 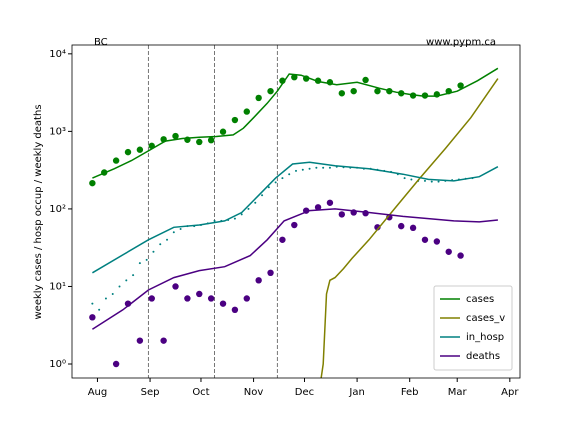 What do you see at coordinates (57, 364) in the screenshot?
I see `y-tick-label: 10⁰` at bounding box center [57, 364].